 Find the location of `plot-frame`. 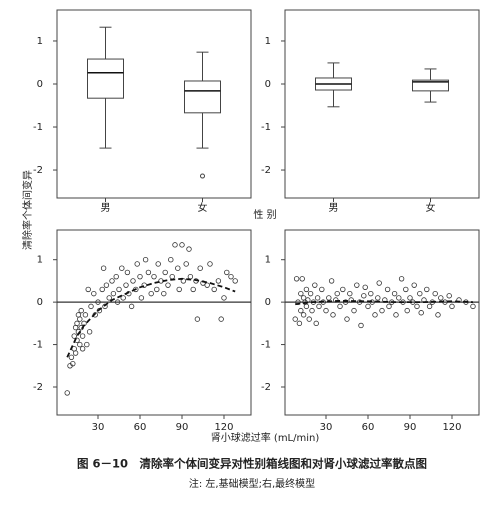

plot-frame is located at coordinates (382, 322).